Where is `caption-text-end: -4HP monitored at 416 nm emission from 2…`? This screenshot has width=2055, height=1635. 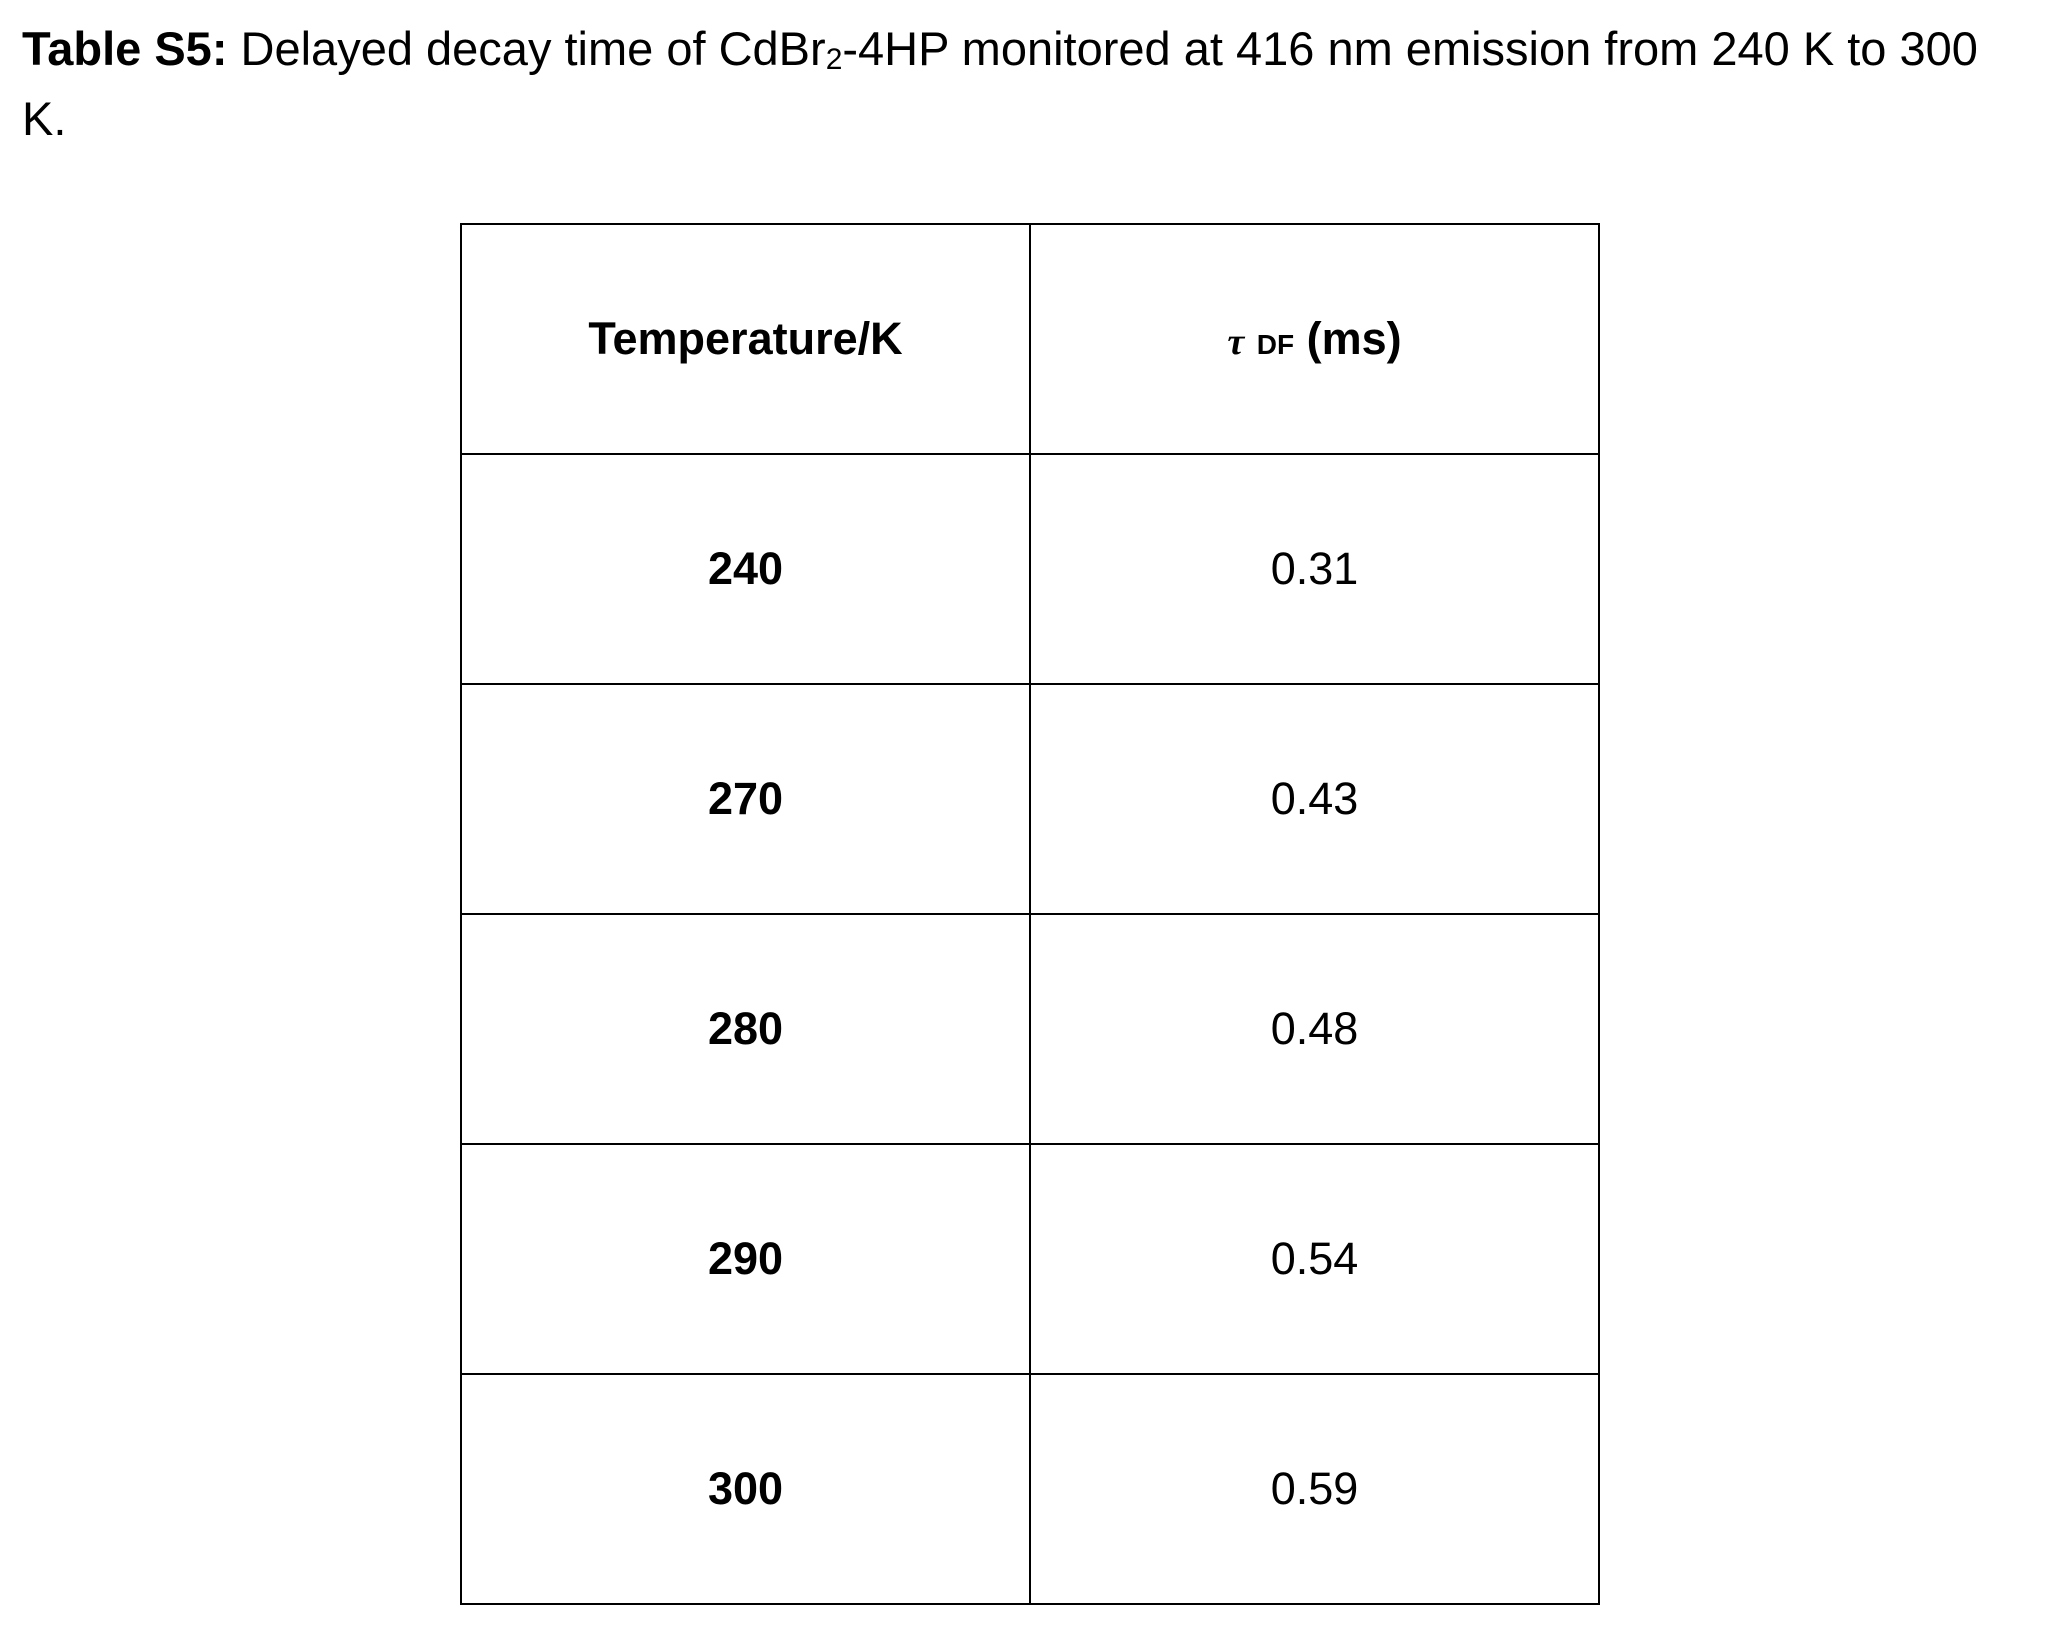 caption-text-end: -4HP monitored at 416 nm emission from 2… is located at coordinates (1000, 83).